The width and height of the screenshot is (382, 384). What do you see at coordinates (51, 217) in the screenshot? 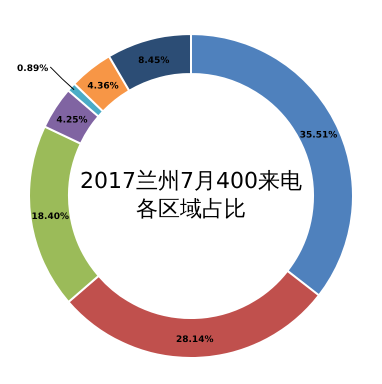
I see `data-label: 18.40%` at bounding box center [51, 217].